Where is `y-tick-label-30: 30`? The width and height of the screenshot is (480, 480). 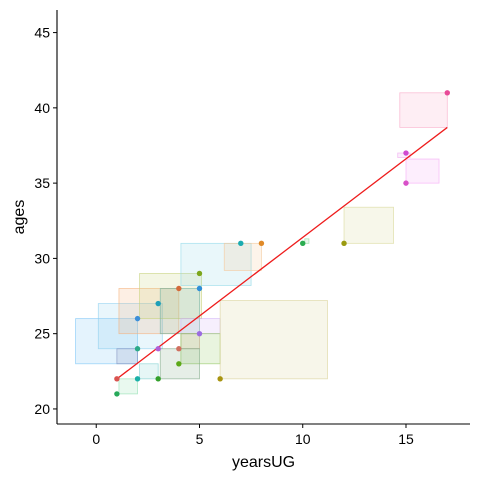 y-tick-label-30: 30 is located at coordinates (42, 258).